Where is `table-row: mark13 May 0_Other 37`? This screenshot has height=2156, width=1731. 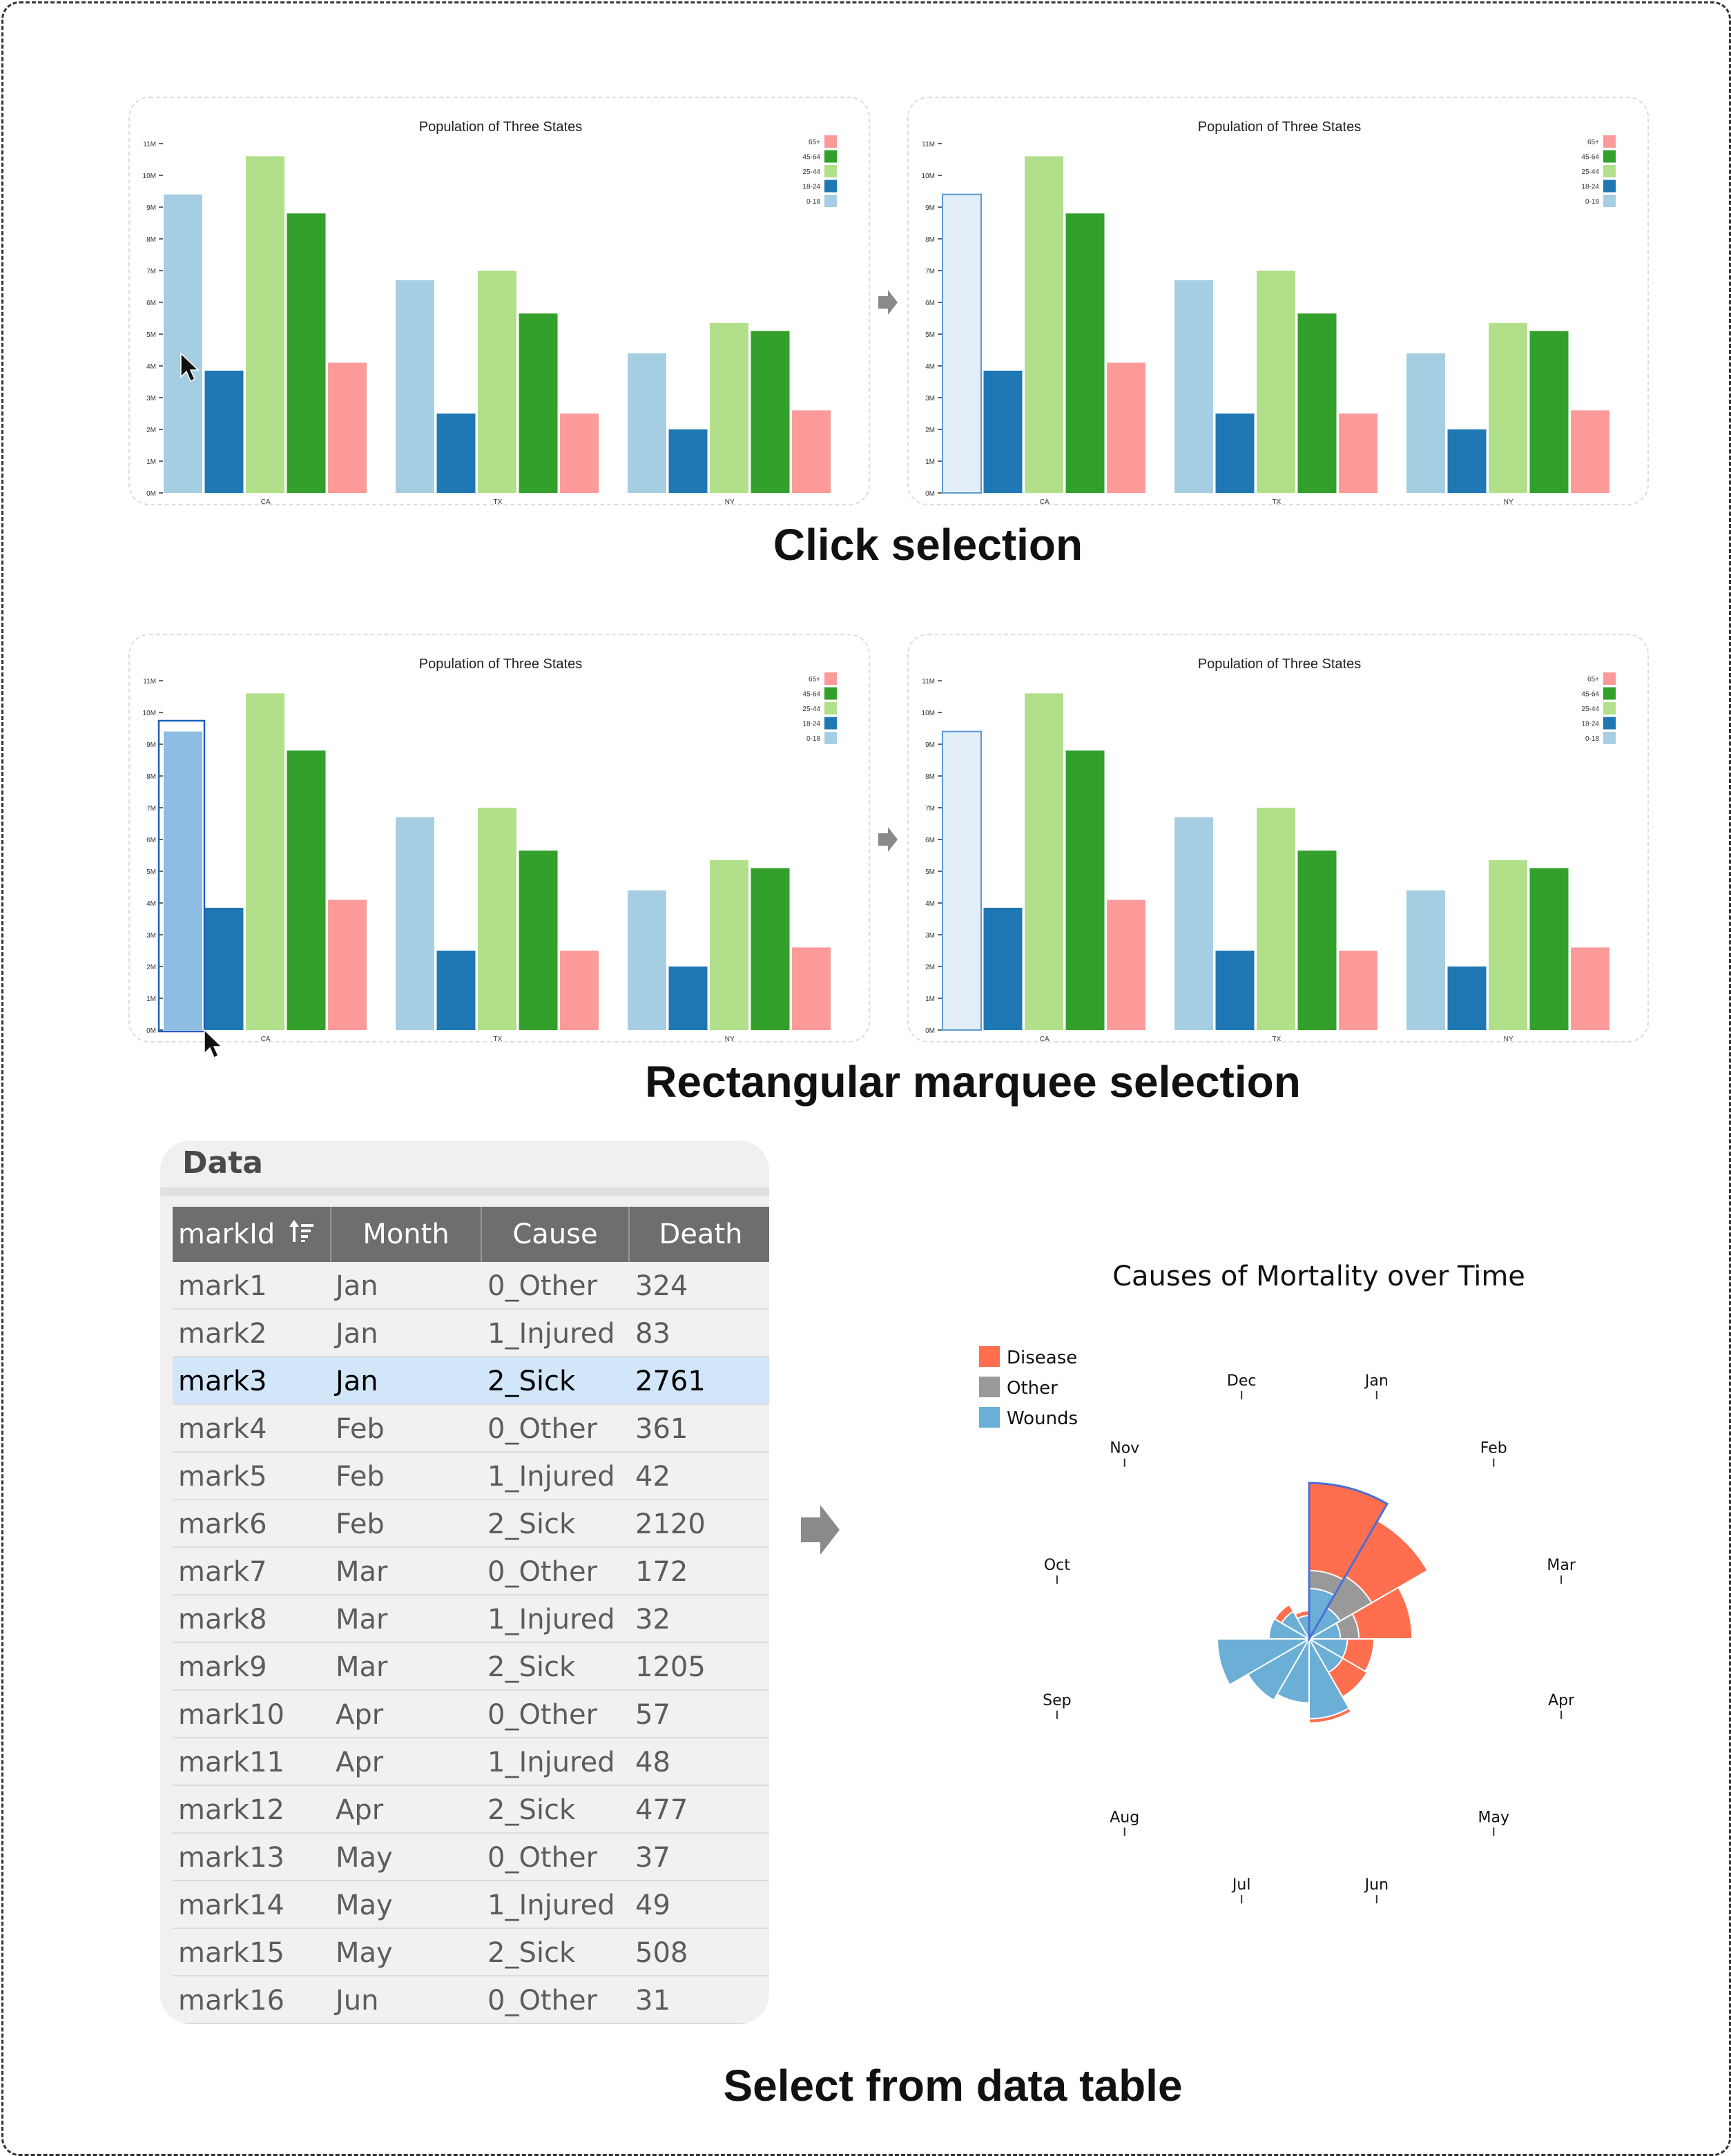 table-row: mark13 May 0_Other 37 is located at coordinates (471, 1857).